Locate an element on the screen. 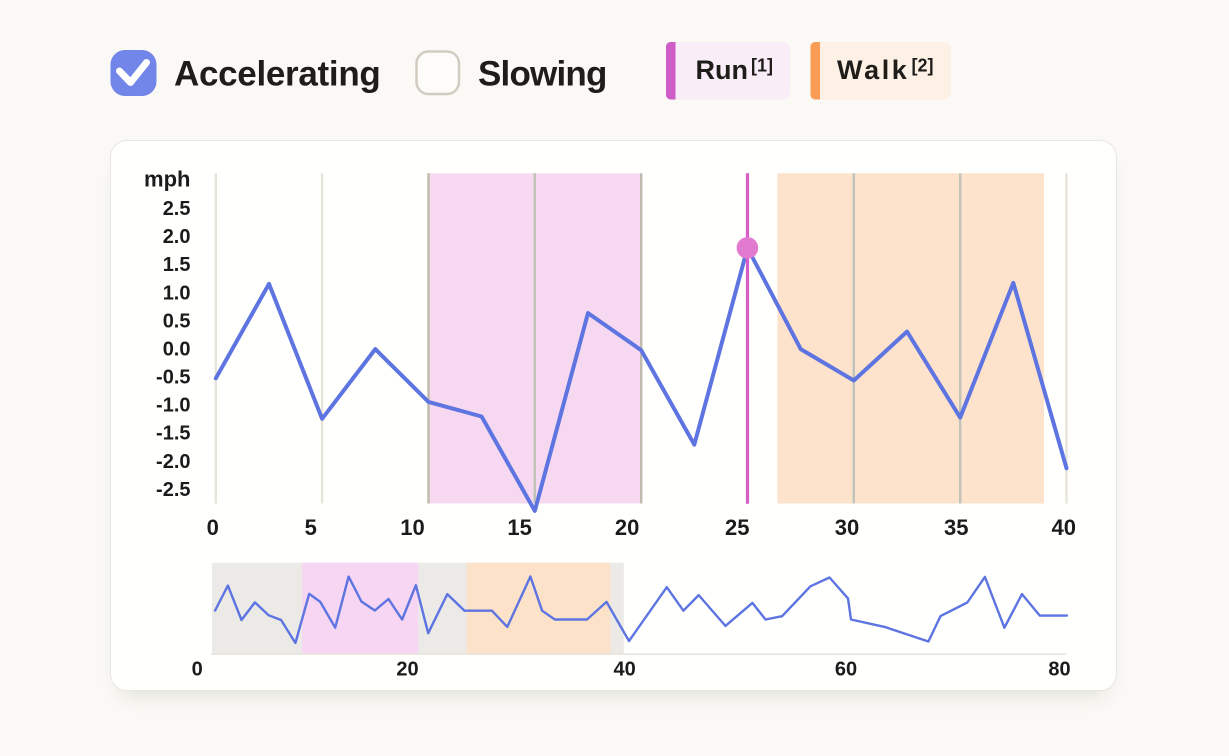  svg-text: Run is located at coordinates (722, 70).